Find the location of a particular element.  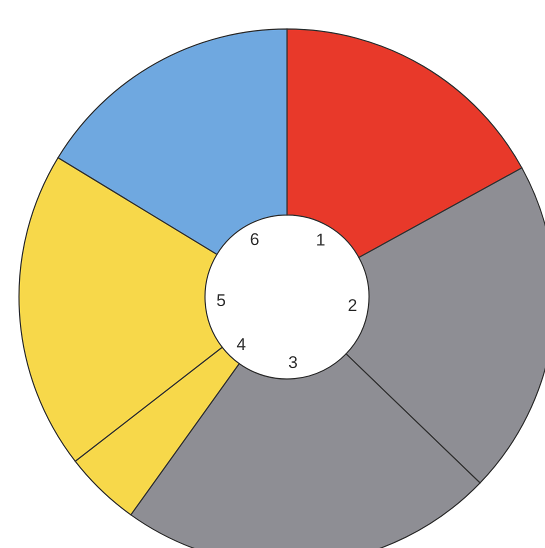

slice-label: 3 is located at coordinates (293, 362).